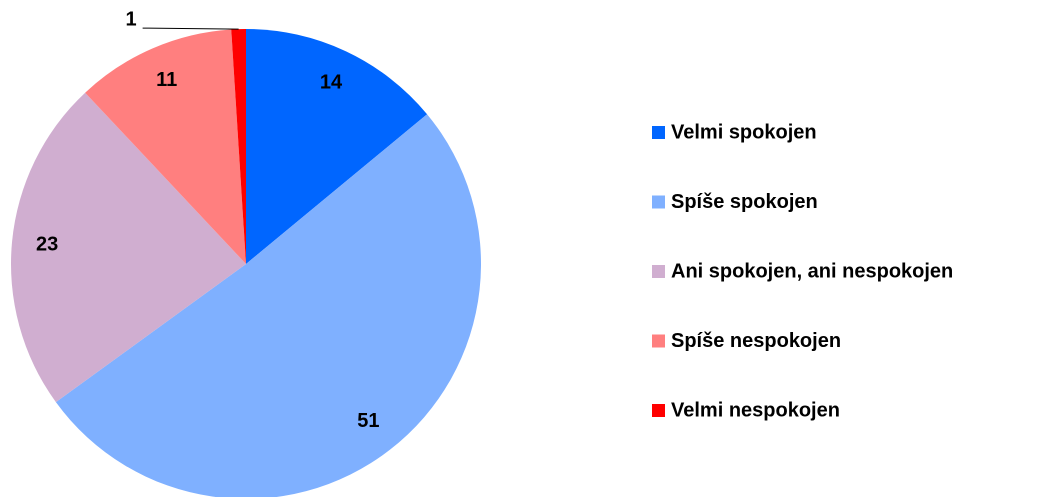 The image size is (1048, 497). I want to click on data-label: 14, so click(331, 83).